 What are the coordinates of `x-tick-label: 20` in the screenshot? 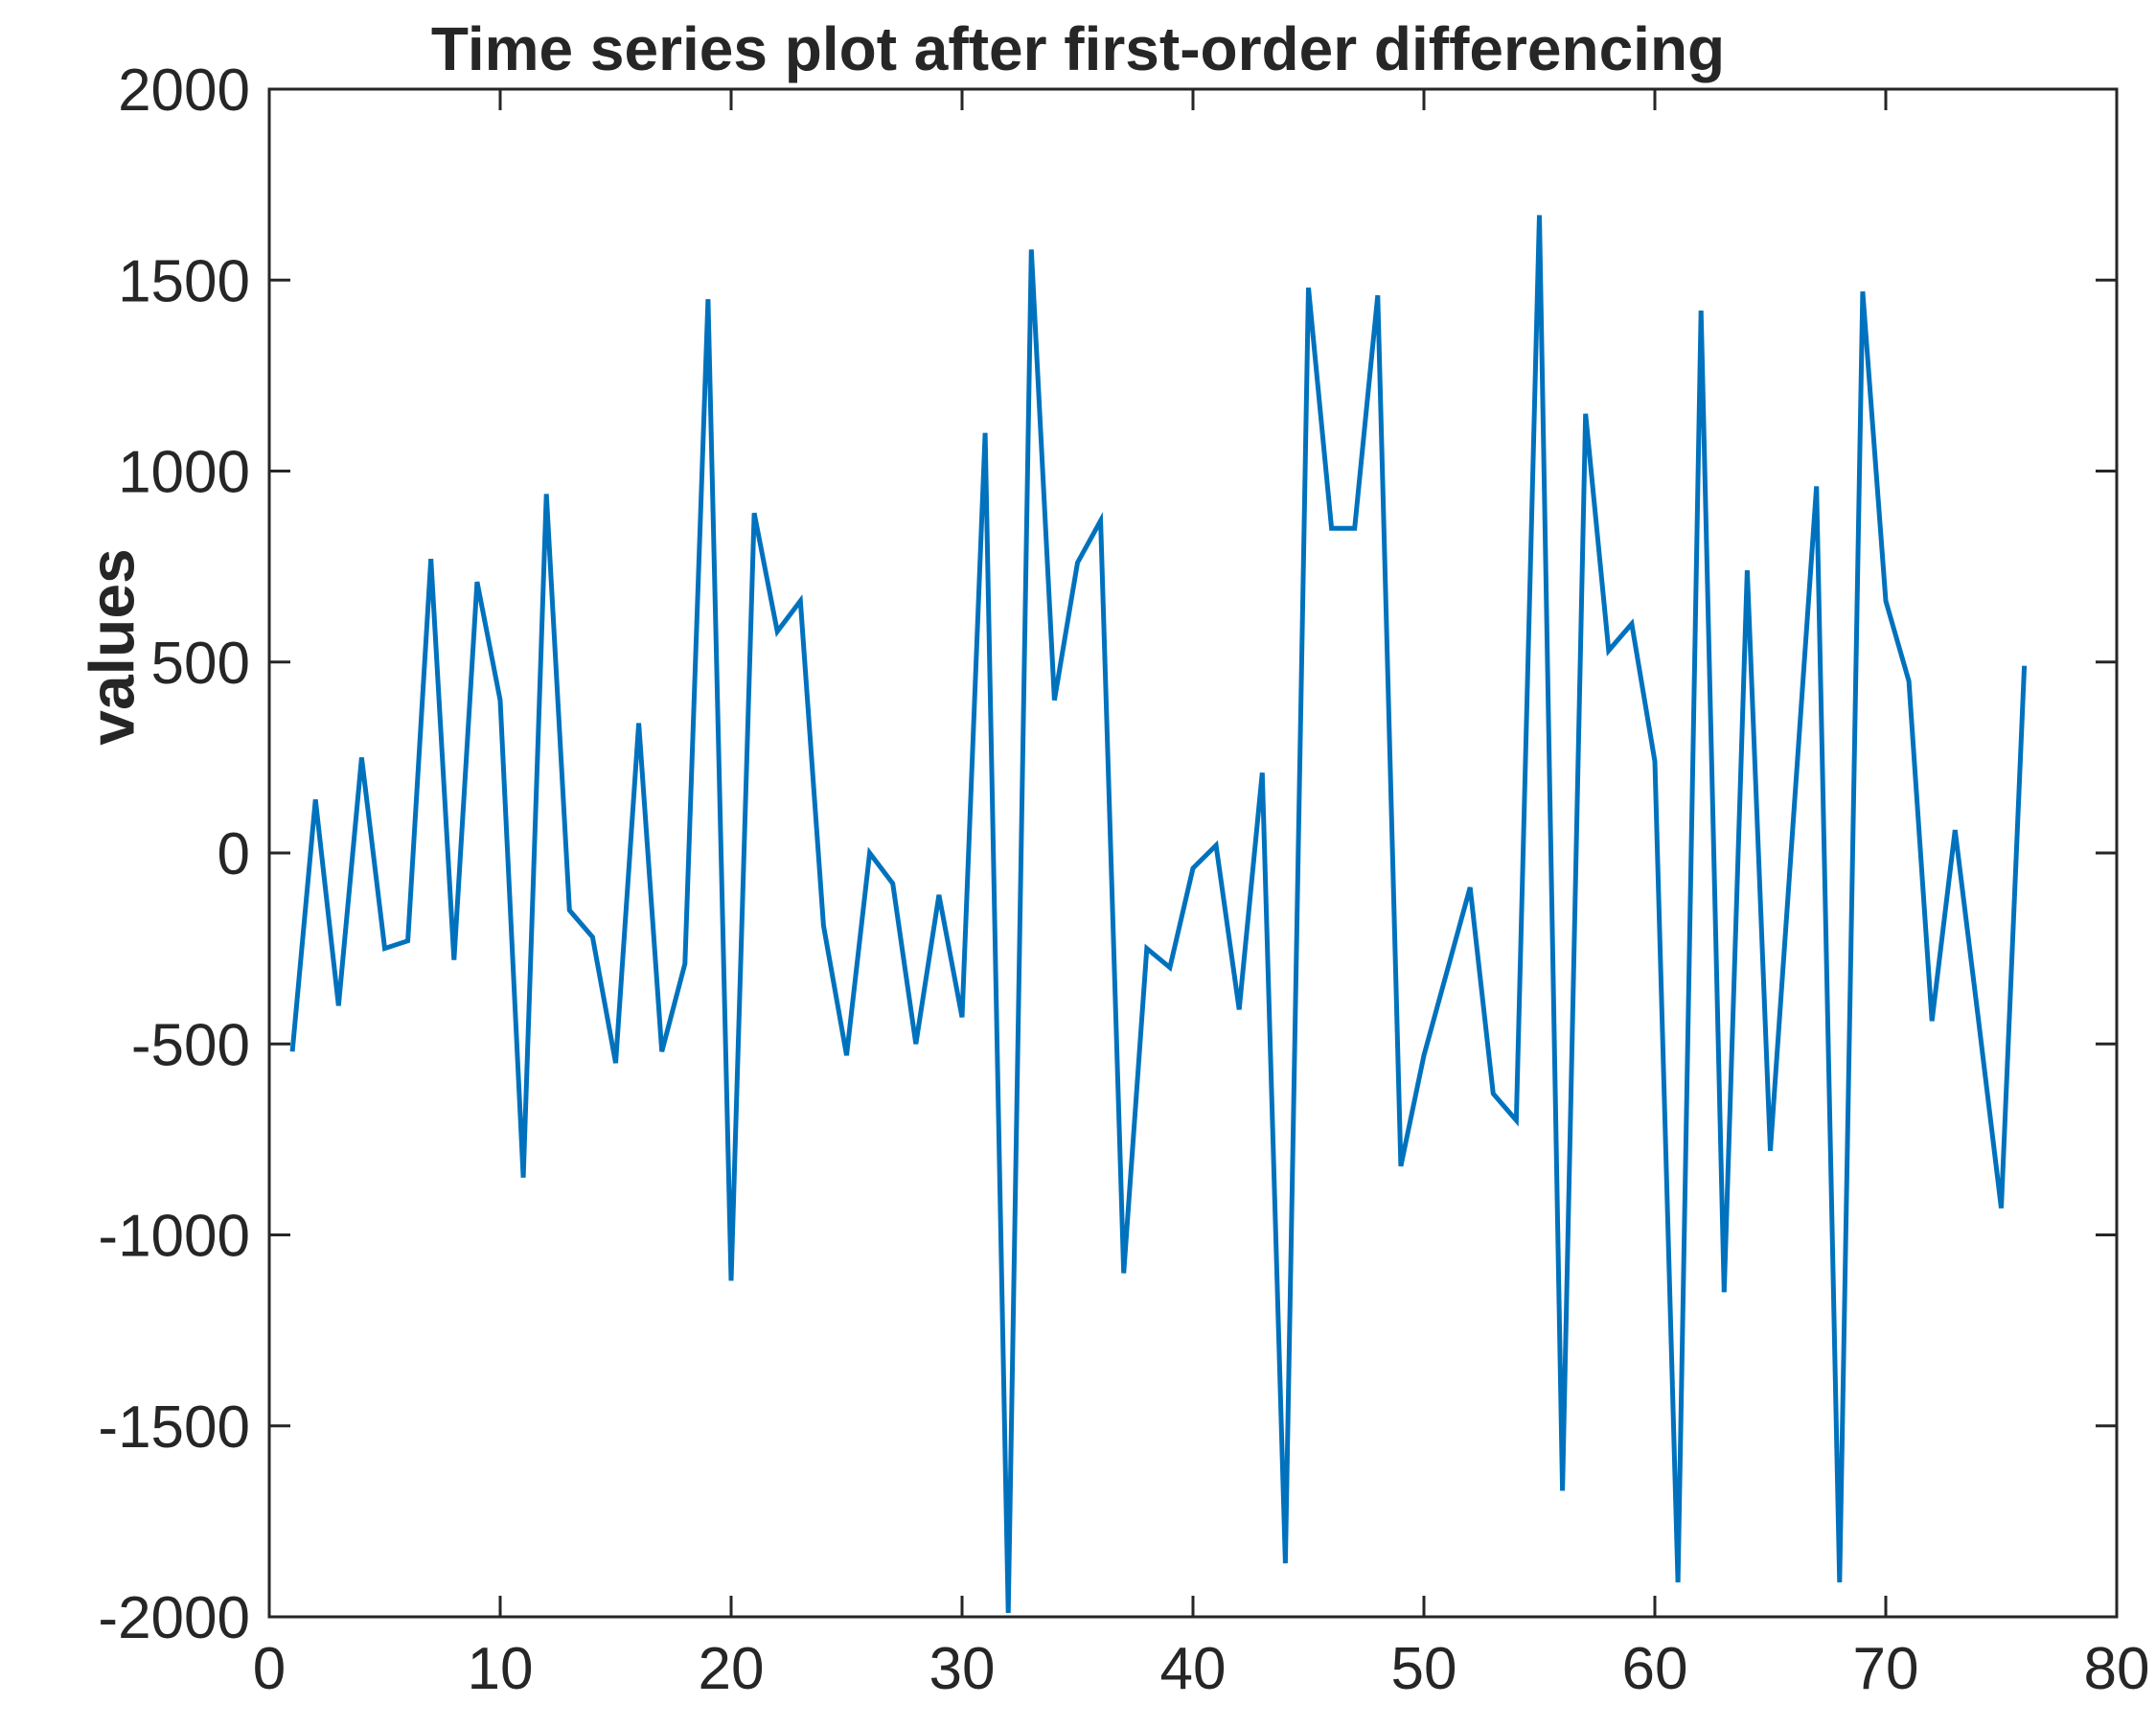 It's located at (732, 1669).